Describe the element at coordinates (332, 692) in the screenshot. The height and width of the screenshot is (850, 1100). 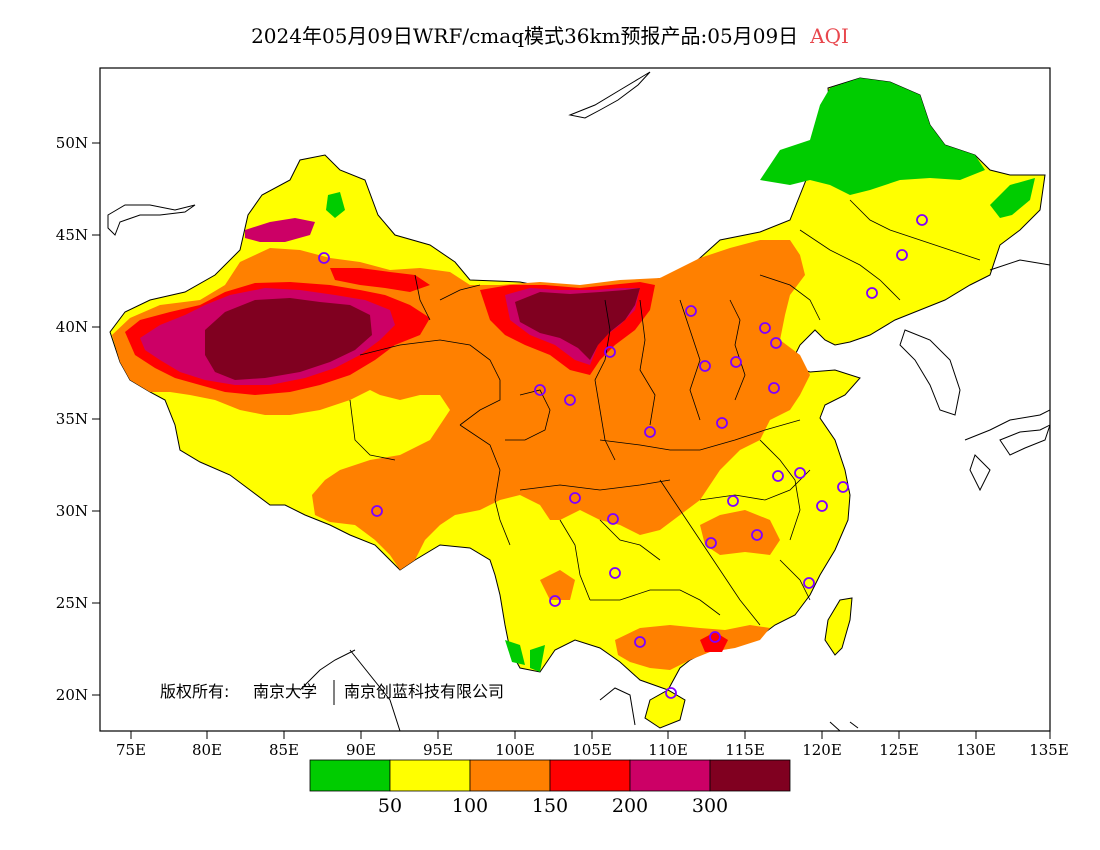
I see `copyright-block: 版权所有: 南京大学 南京创蓝科技有限公司` at that location.